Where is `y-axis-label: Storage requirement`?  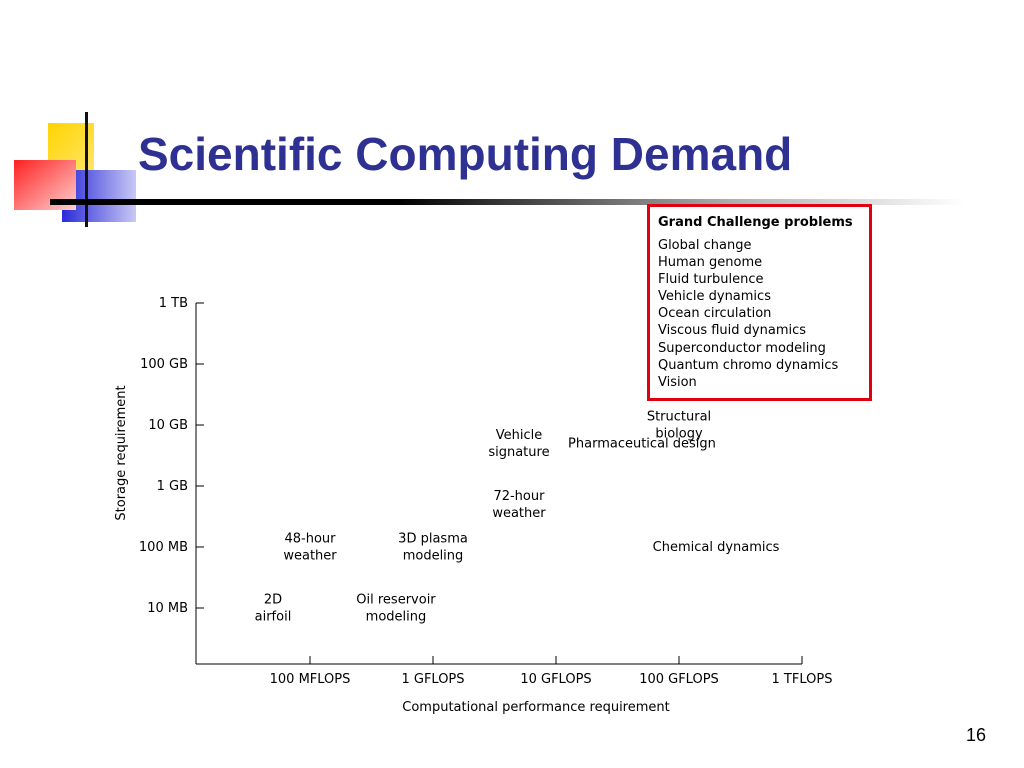
y-axis-label: Storage requirement is located at coordinates (121, 452).